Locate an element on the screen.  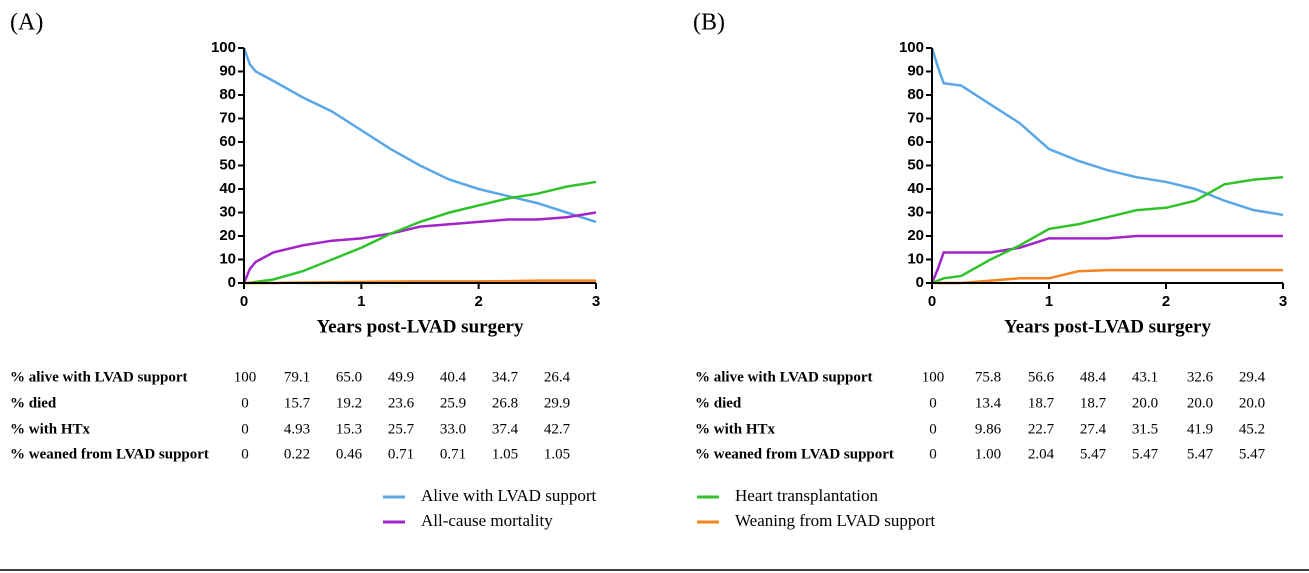
legend-label: All-cause mortality is located at coordinates (487, 520).